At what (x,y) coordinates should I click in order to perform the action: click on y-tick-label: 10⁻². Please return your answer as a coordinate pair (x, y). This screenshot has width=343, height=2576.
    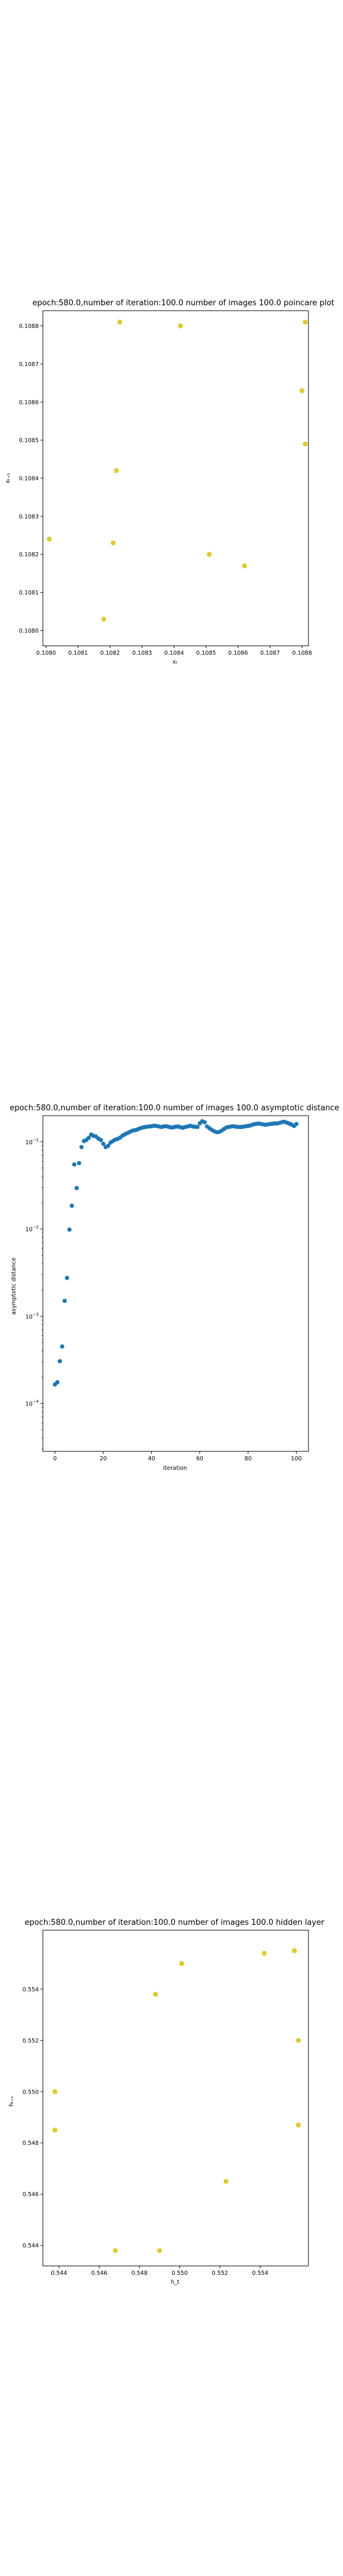
    Looking at the image, I should click on (33, 1229).